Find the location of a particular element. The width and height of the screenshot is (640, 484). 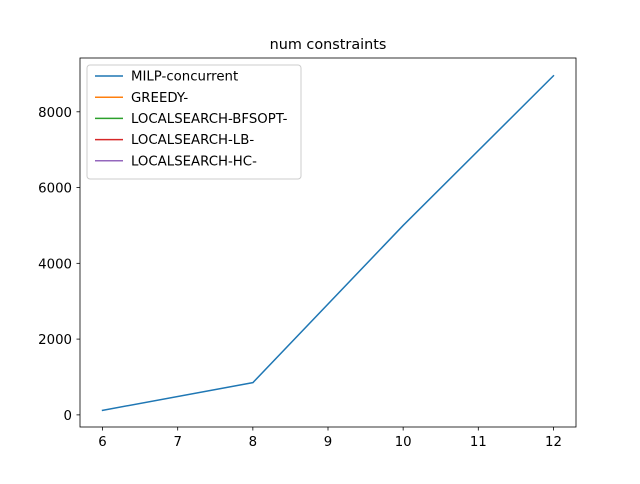

x-tick-label: 9 is located at coordinates (328, 442).